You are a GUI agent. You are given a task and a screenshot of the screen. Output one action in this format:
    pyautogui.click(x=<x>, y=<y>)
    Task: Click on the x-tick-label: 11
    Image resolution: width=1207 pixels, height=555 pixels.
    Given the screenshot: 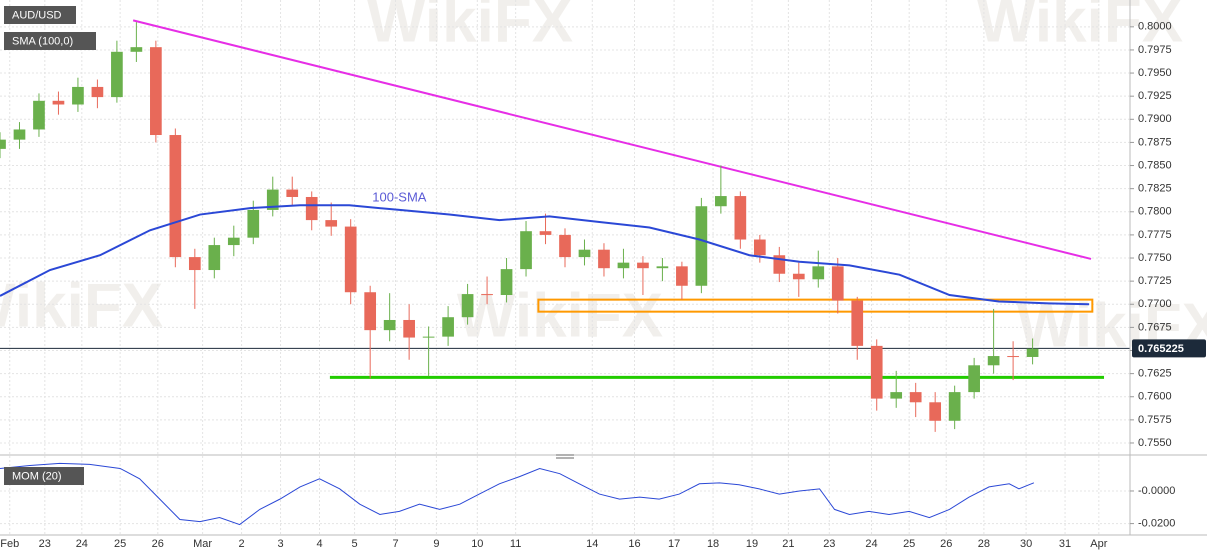 What is the action you would take?
    pyautogui.click(x=515, y=544)
    